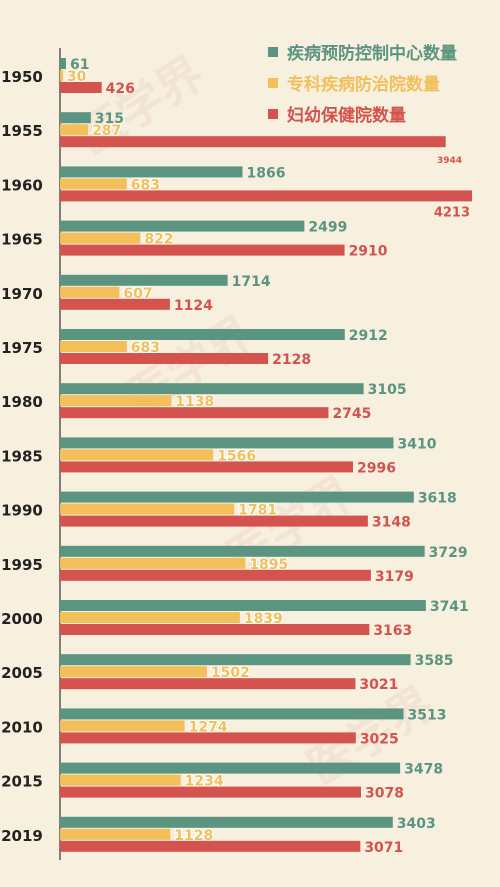 The width and height of the screenshot is (500, 887). Describe the element at coordinates (194, 402) in the screenshot. I see `data-label: 1138` at that location.